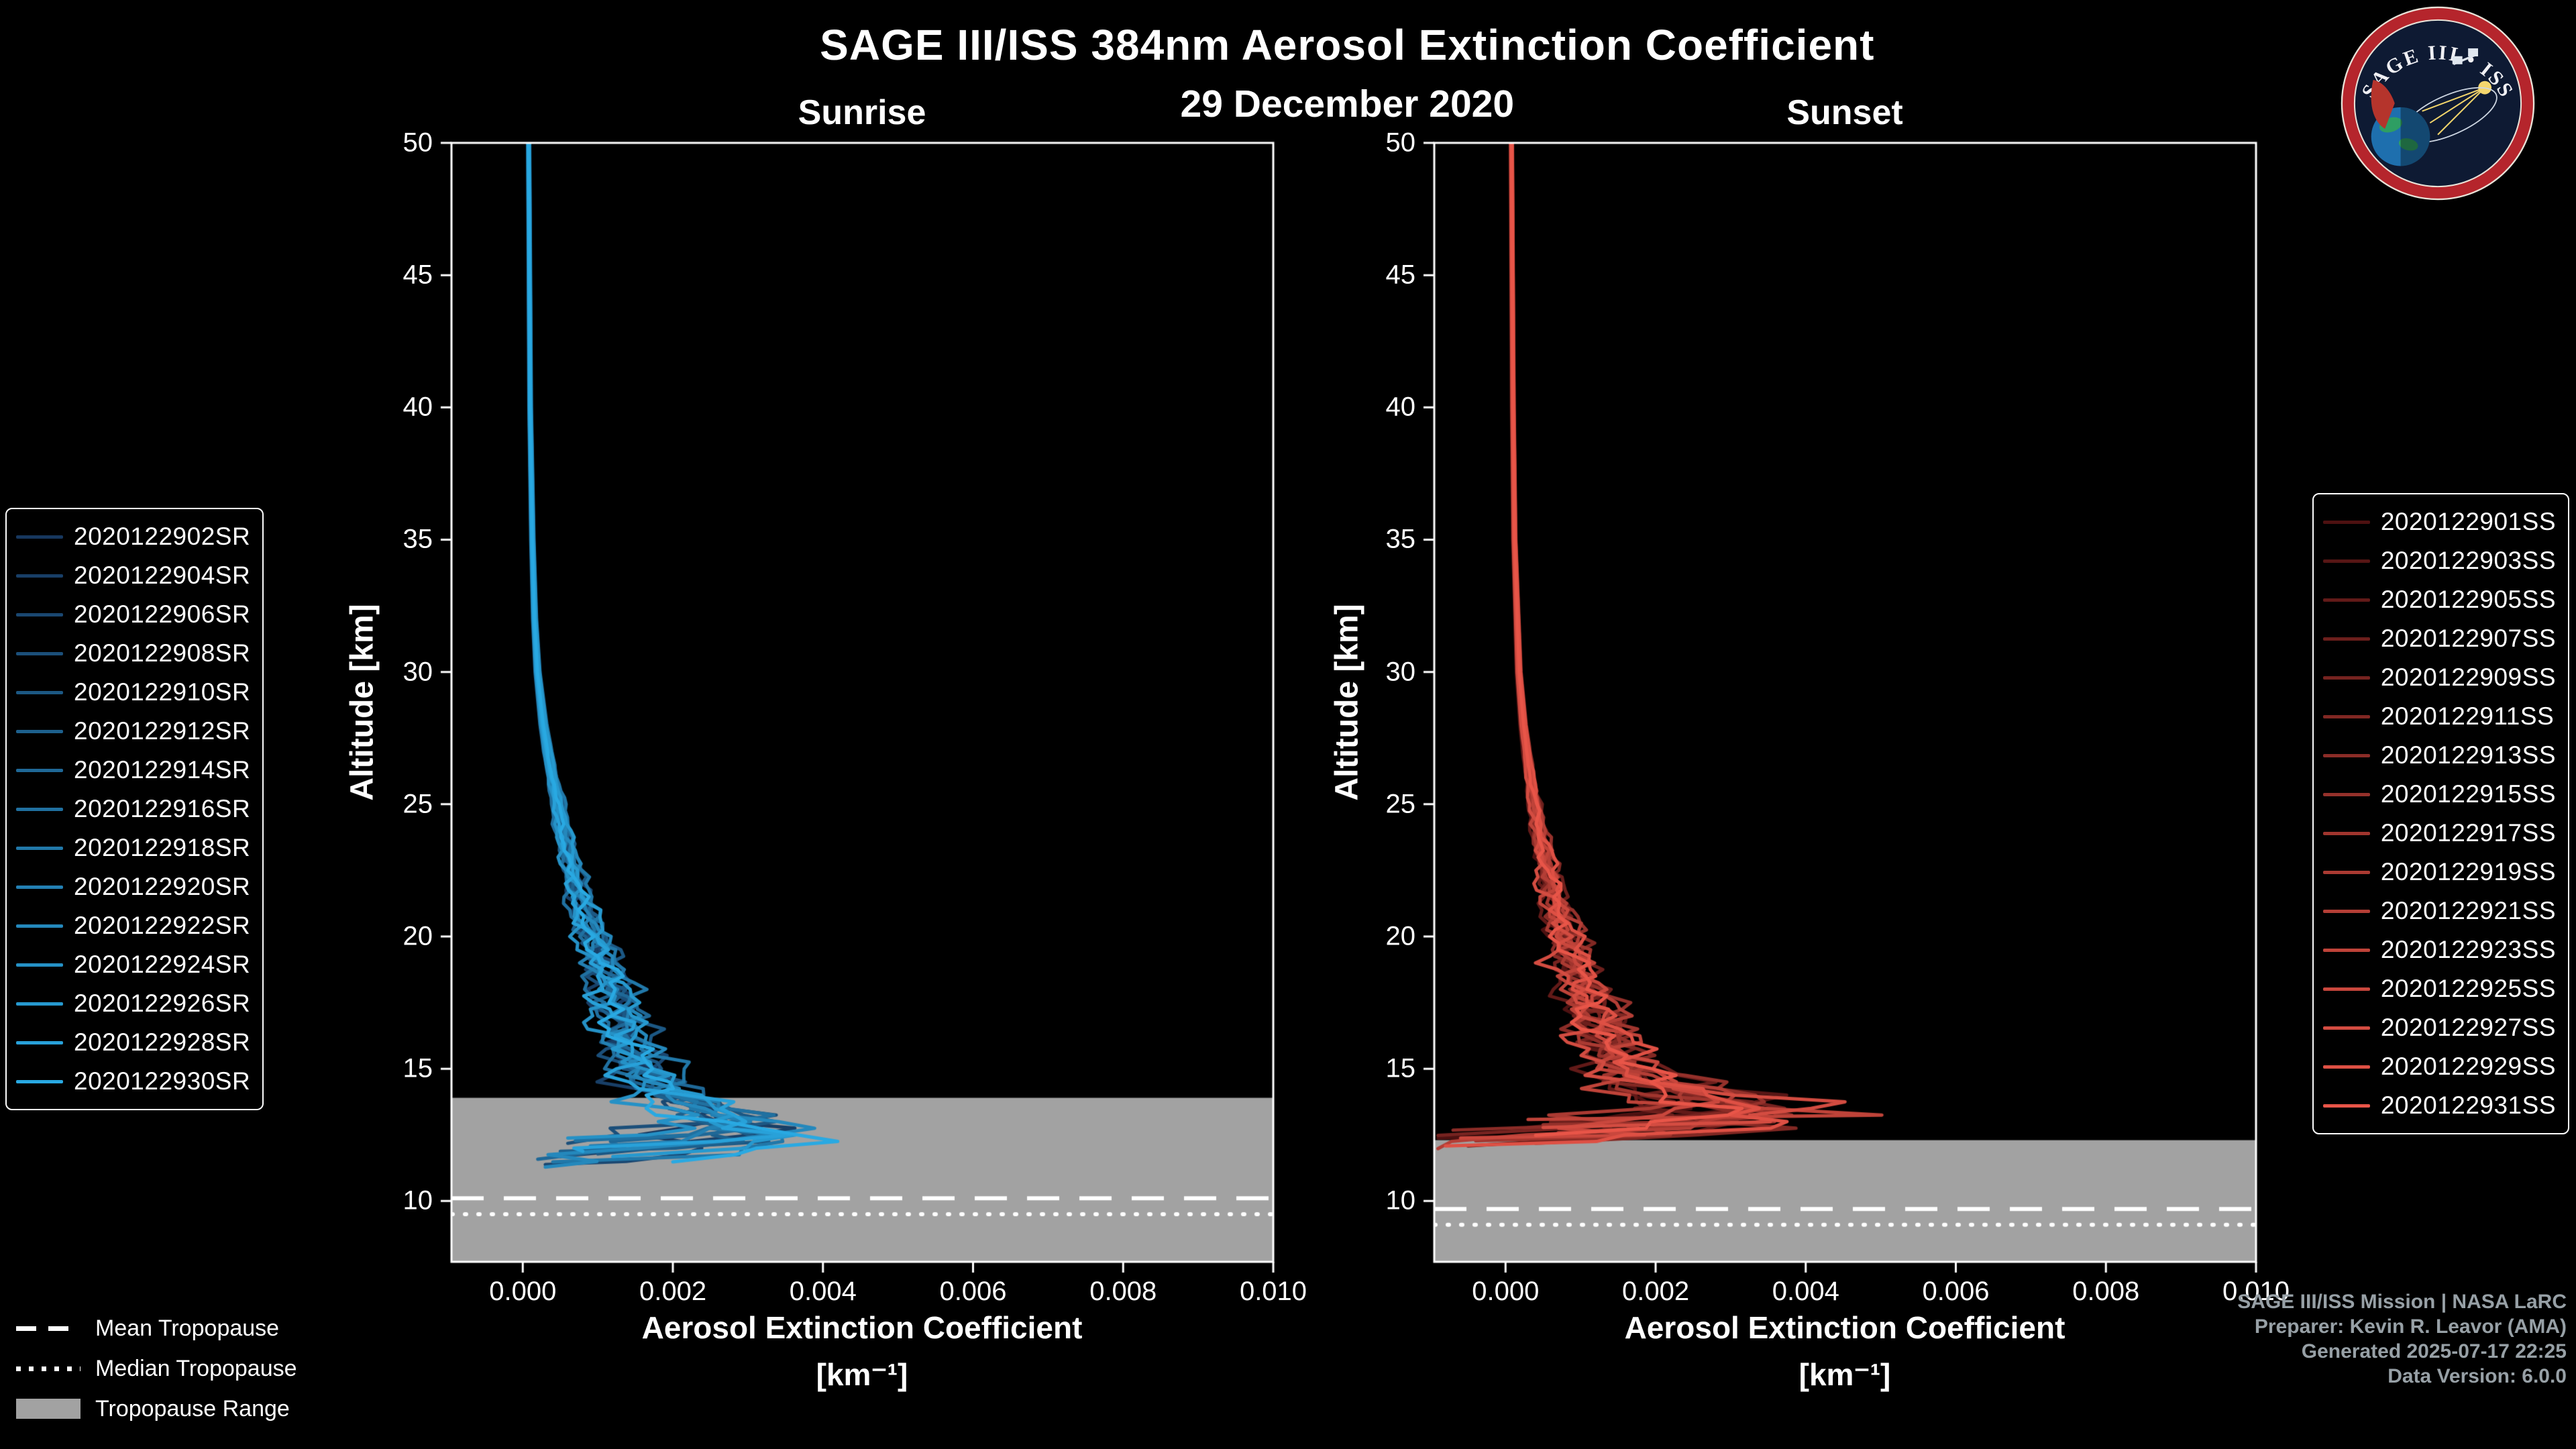 The width and height of the screenshot is (2576, 1449). Describe the element at coordinates (133, 653) in the screenshot. I see `legend-item: 2020122908SR` at that location.